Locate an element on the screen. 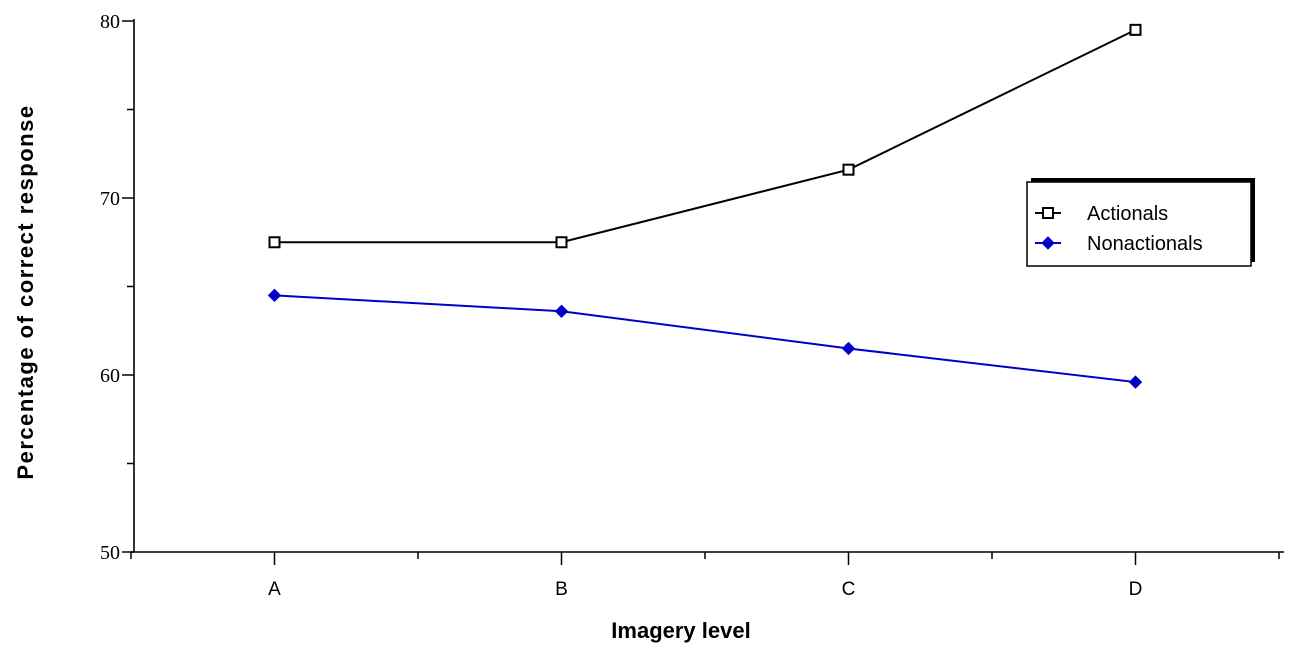 The image size is (1292, 650). x-axis-title: Imagery level is located at coordinates (680, 630).